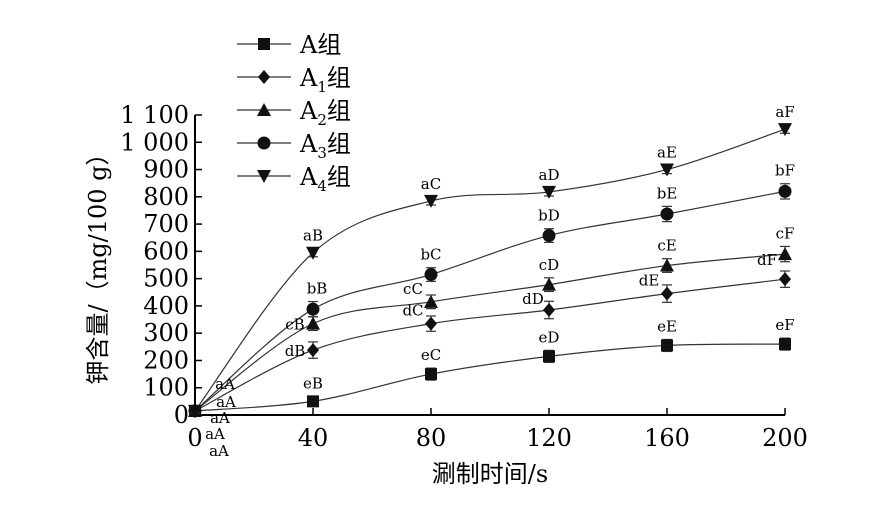 This screenshot has height=524, width=882. What do you see at coordinates (154, 115) in the screenshot?
I see `y-tick-label: 1 100` at bounding box center [154, 115].